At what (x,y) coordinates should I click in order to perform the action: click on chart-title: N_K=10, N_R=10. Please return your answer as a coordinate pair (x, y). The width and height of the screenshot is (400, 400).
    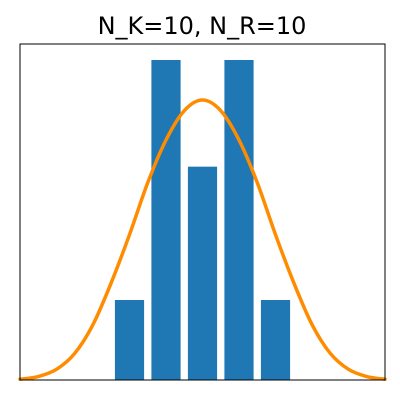
    Looking at the image, I should click on (202, 26).